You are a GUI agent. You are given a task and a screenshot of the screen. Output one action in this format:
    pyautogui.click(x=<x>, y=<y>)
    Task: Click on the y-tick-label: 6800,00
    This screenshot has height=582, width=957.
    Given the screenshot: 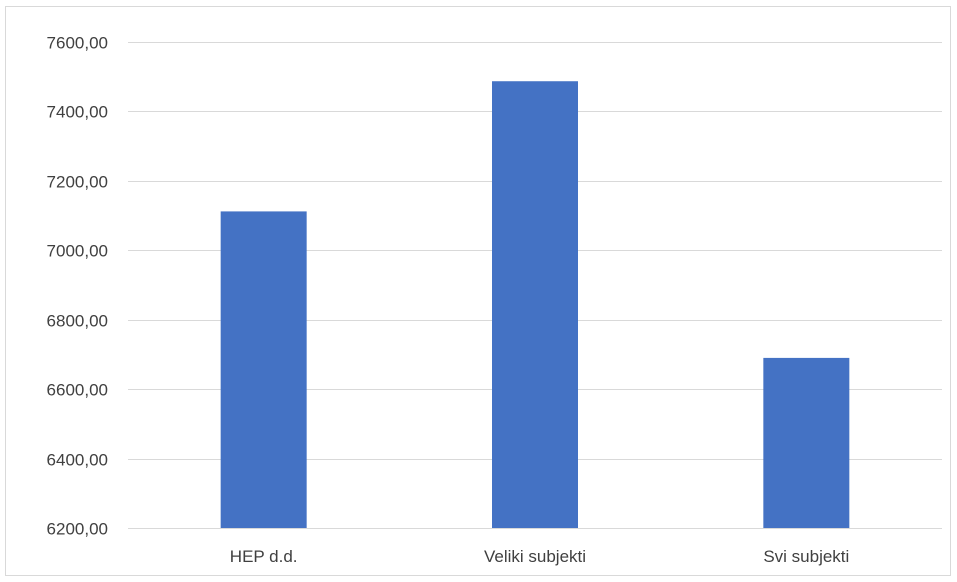 What is the action you would take?
    pyautogui.click(x=77, y=321)
    